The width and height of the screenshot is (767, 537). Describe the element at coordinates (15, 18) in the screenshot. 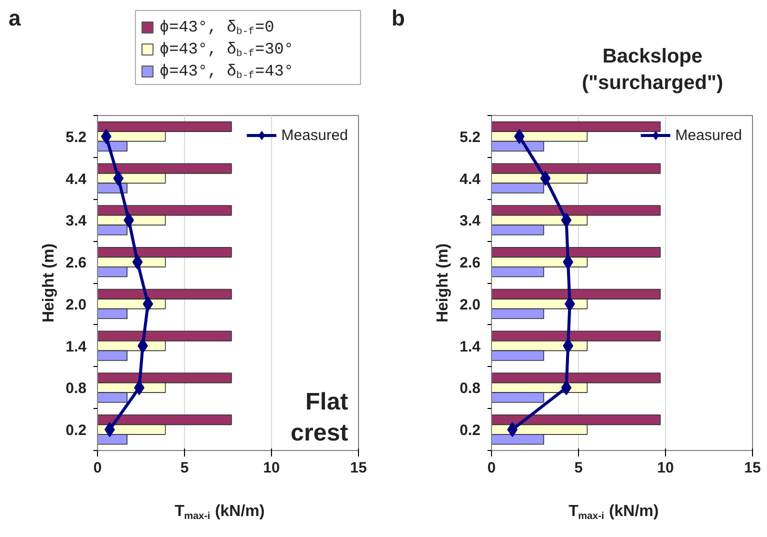

I see `chart-title: a` at that location.